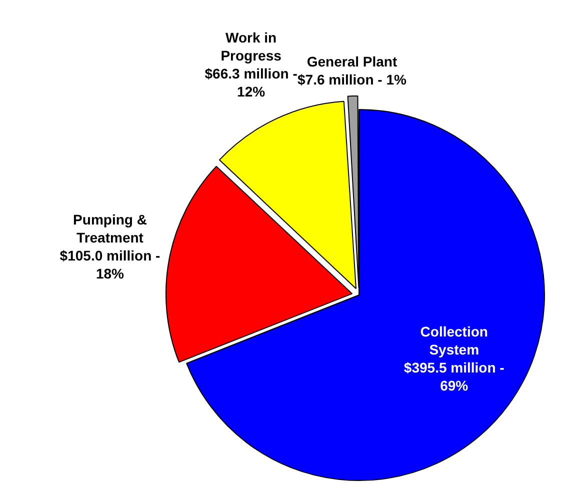 This screenshot has width=586, height=499. I want to click on slice-label: Collection System $395.5 million - 69%, so click(454, 359).